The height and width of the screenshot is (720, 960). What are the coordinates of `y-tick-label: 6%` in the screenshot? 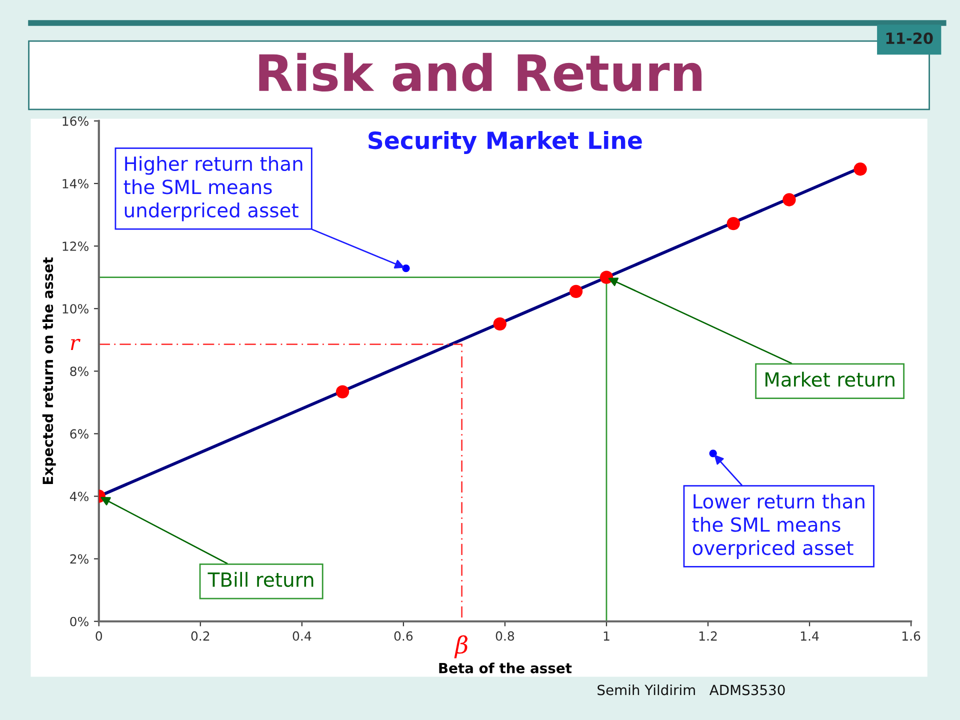 It's located at (79, 434).